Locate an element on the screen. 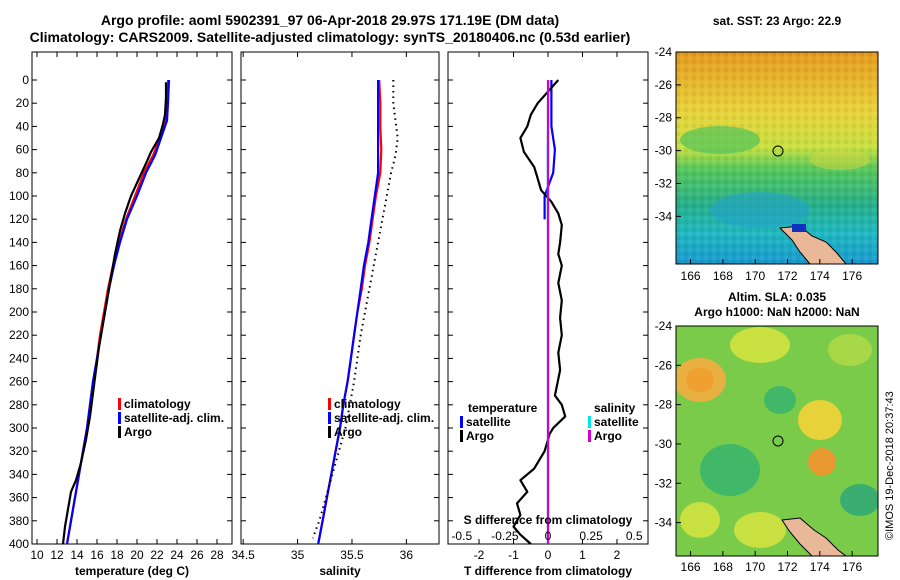 Image resolution: width=900 pixels, height=580 pixels. sst-lat-tick-label: -32 is located at coordinates (664, 183).